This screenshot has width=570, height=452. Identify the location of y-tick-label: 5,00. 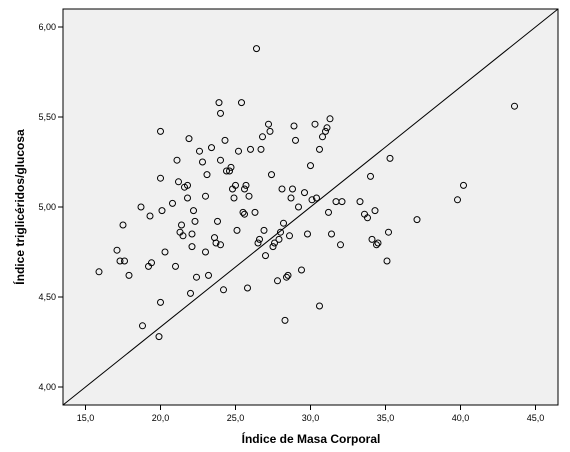
(47, 207).